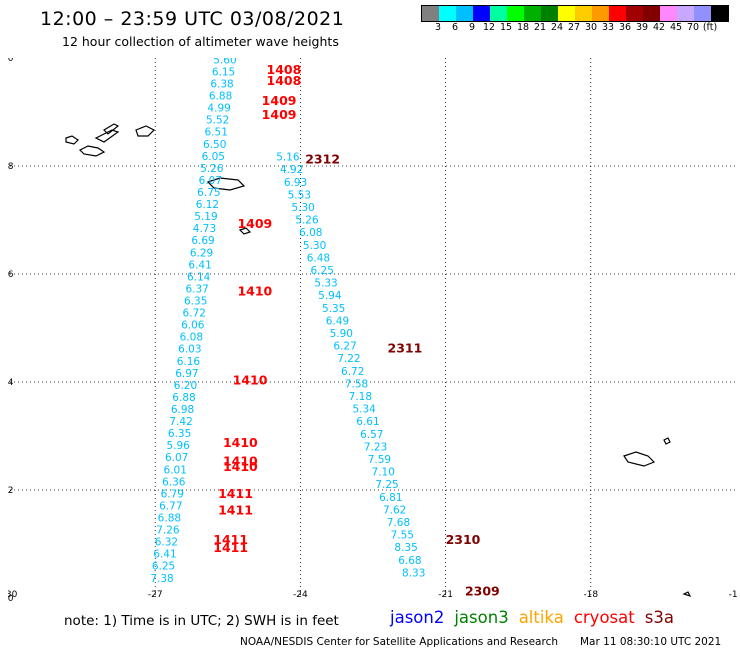 The height and width of the screenshot is (650, 740). I want to click on wave-height-value: 7.68, so click(398, 523).